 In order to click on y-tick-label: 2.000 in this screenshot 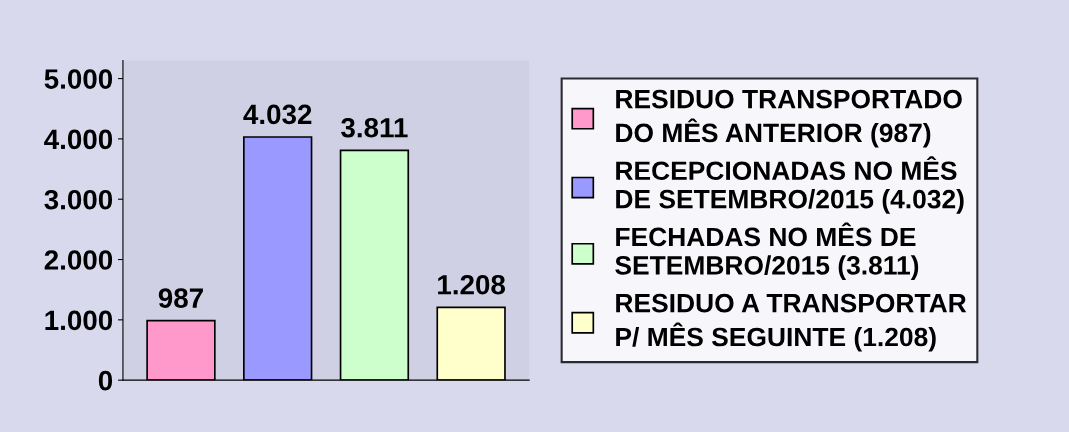, I will do `click(78, 260)`.